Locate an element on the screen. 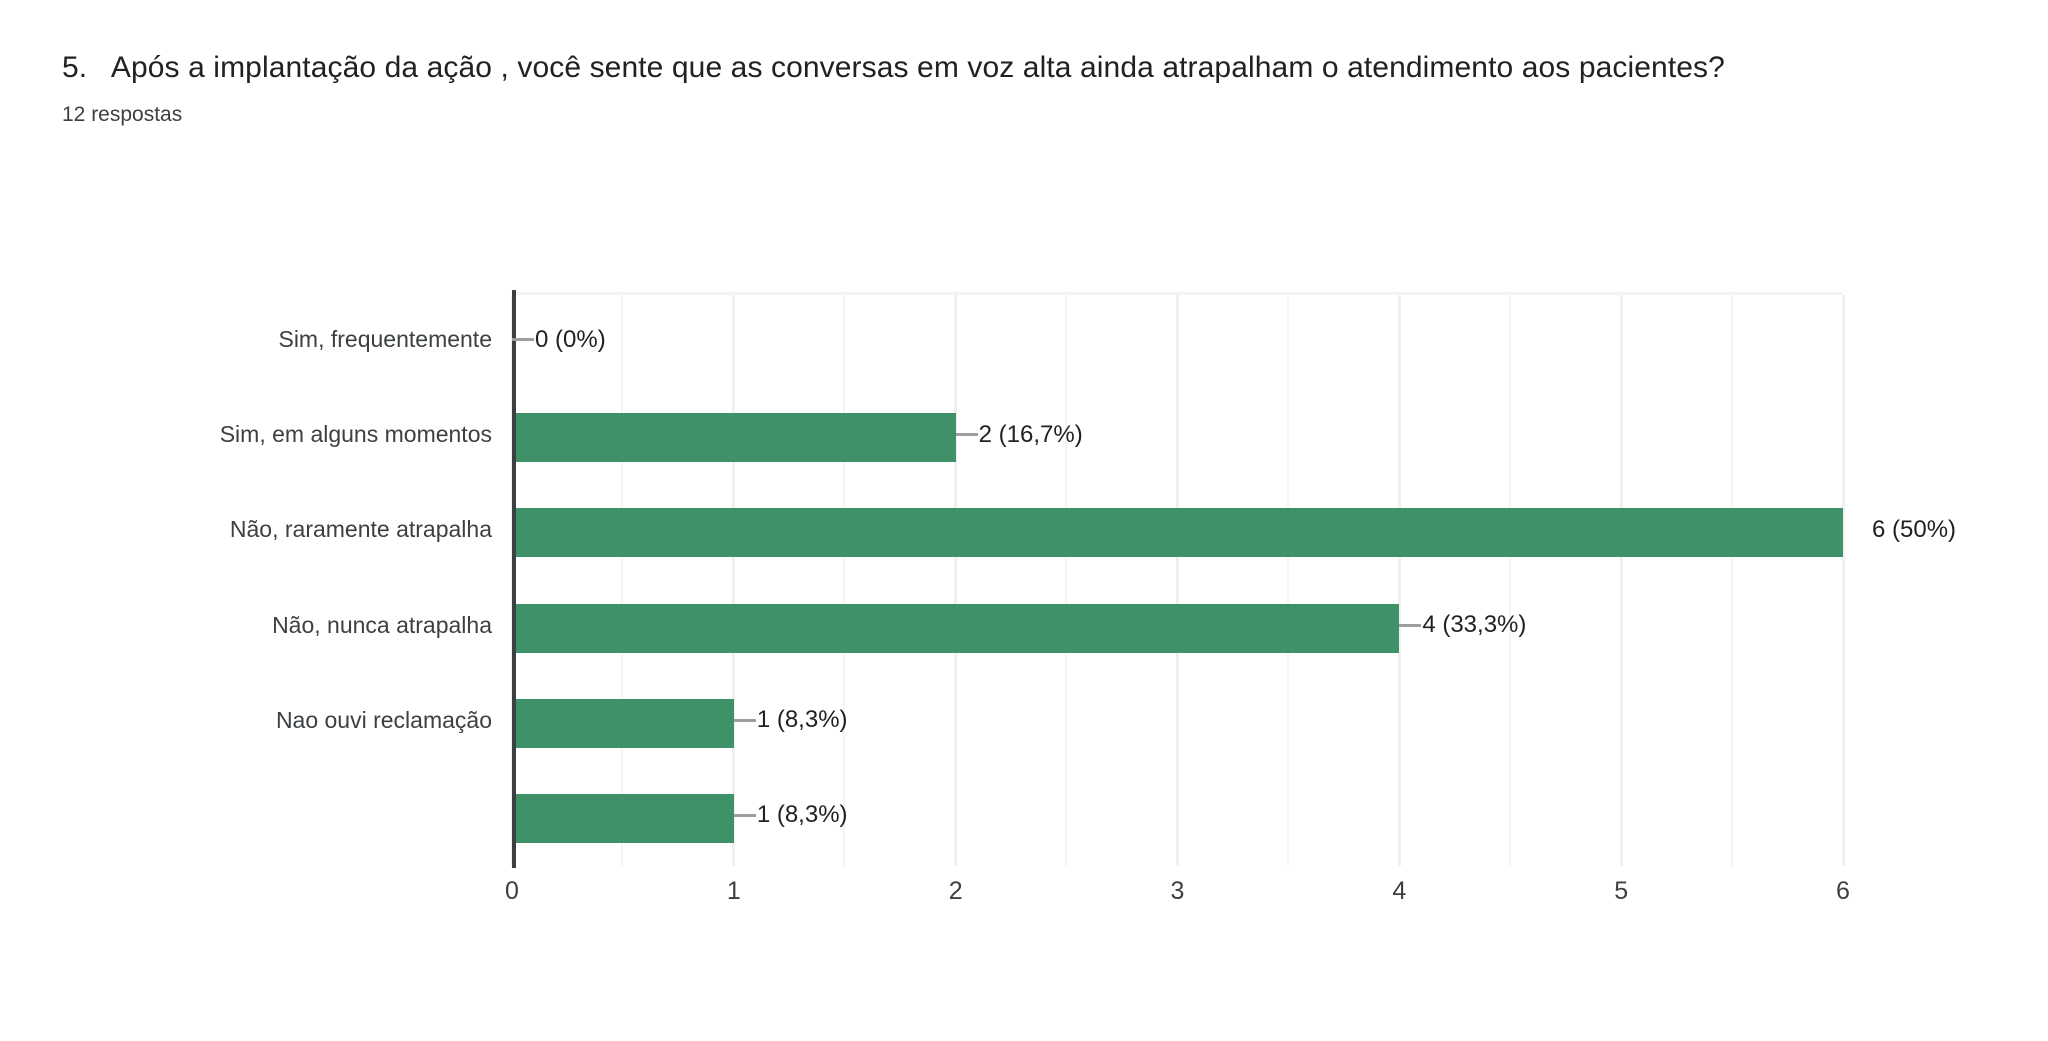 The image size is (2048, 1041). data-label: 4 (33,3%) is located at coordinates (1462, 625).